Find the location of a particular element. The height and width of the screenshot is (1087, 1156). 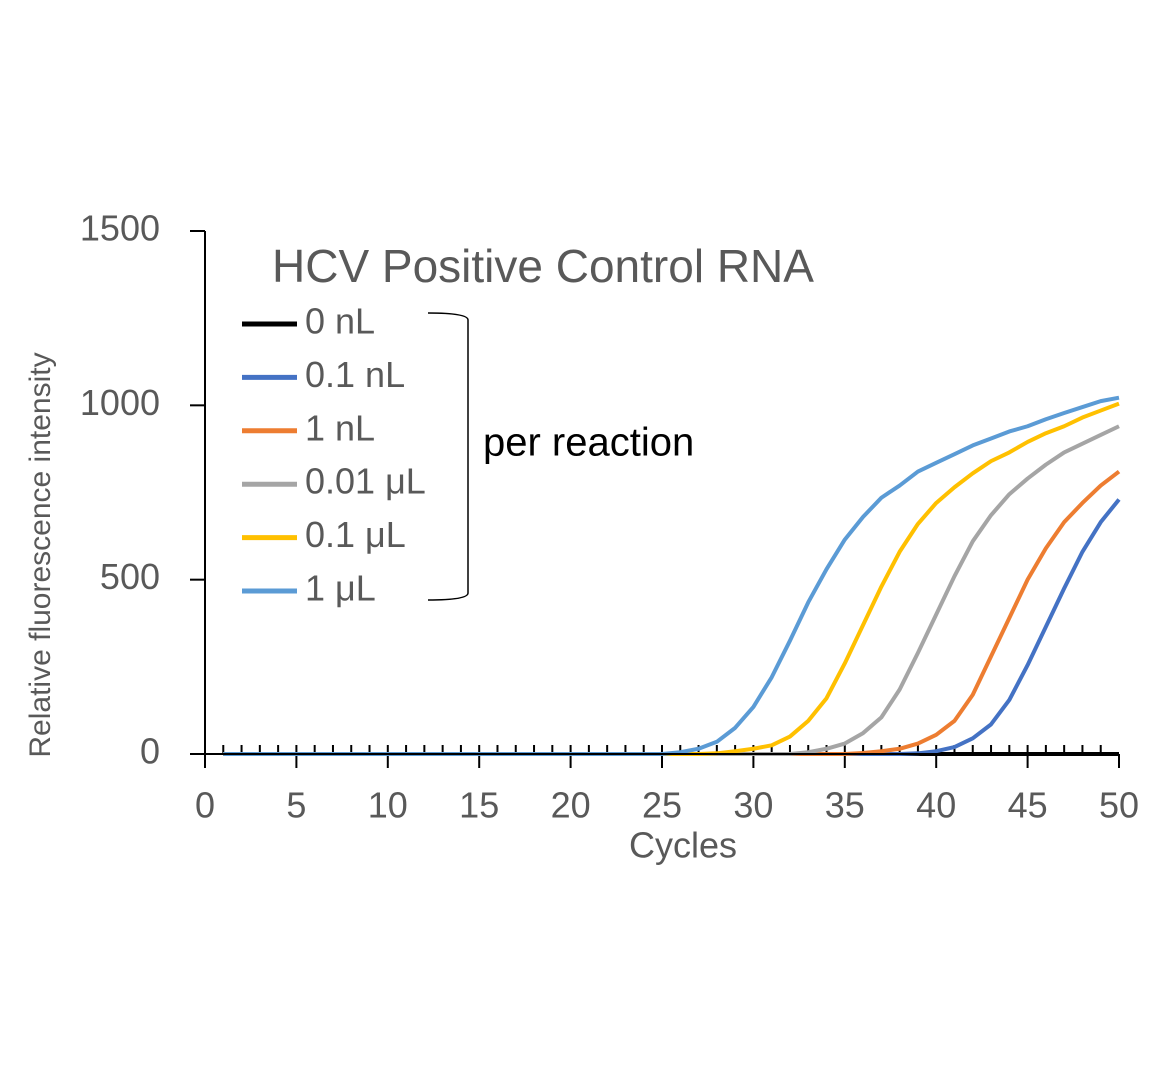

x-tick-label: 25 is located at coordinates (662, 805).